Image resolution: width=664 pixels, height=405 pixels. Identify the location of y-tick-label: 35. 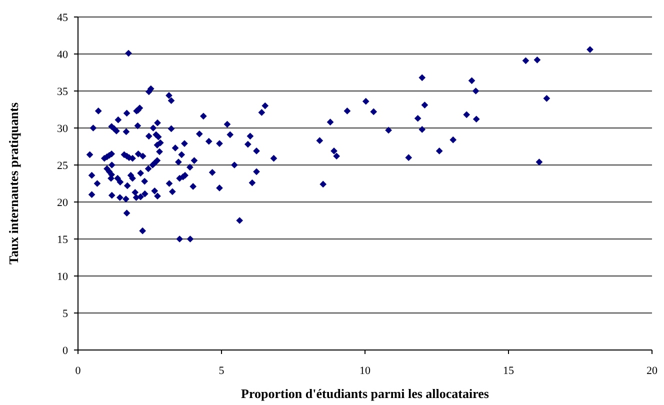
(62, 92).